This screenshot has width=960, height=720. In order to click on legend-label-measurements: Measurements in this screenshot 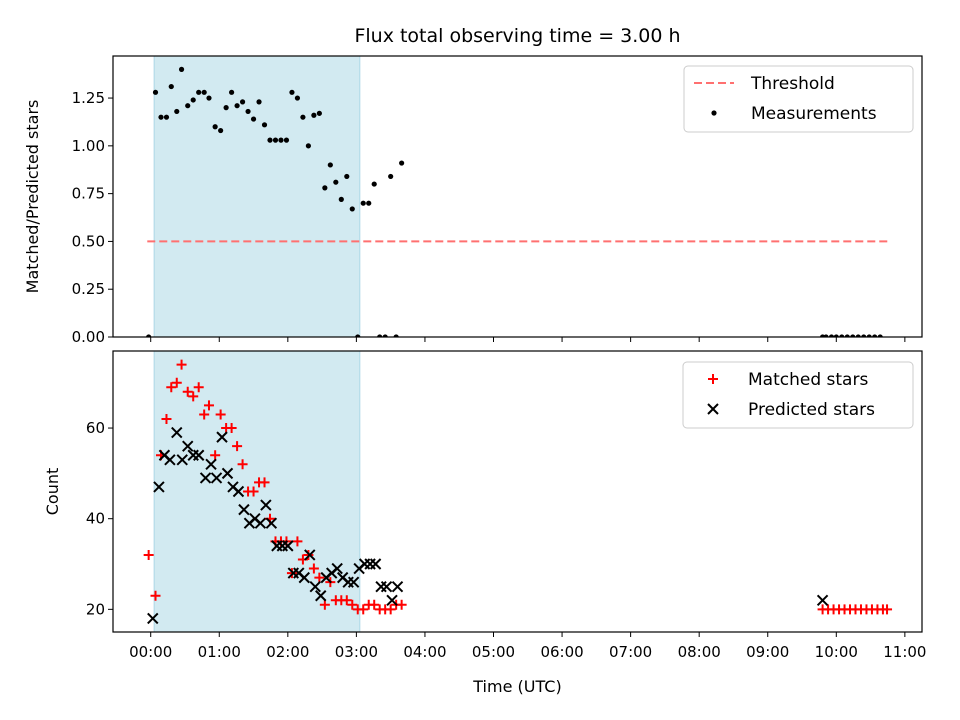, I will do `click(814, 114)`.